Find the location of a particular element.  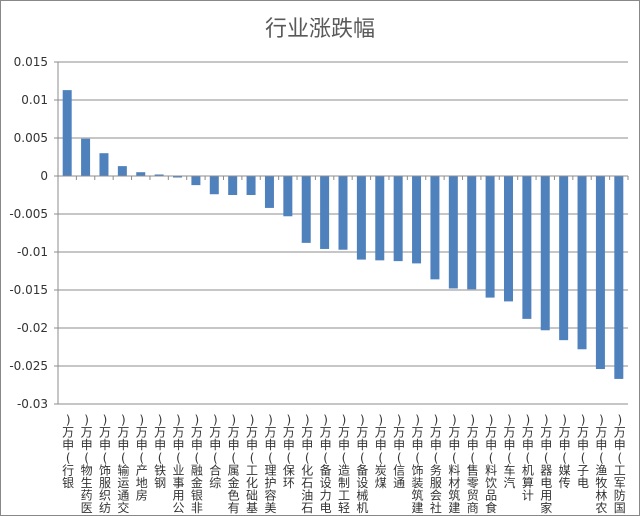

x-tick-label: 医药生物(申万) is located at coordinates (87, 464).